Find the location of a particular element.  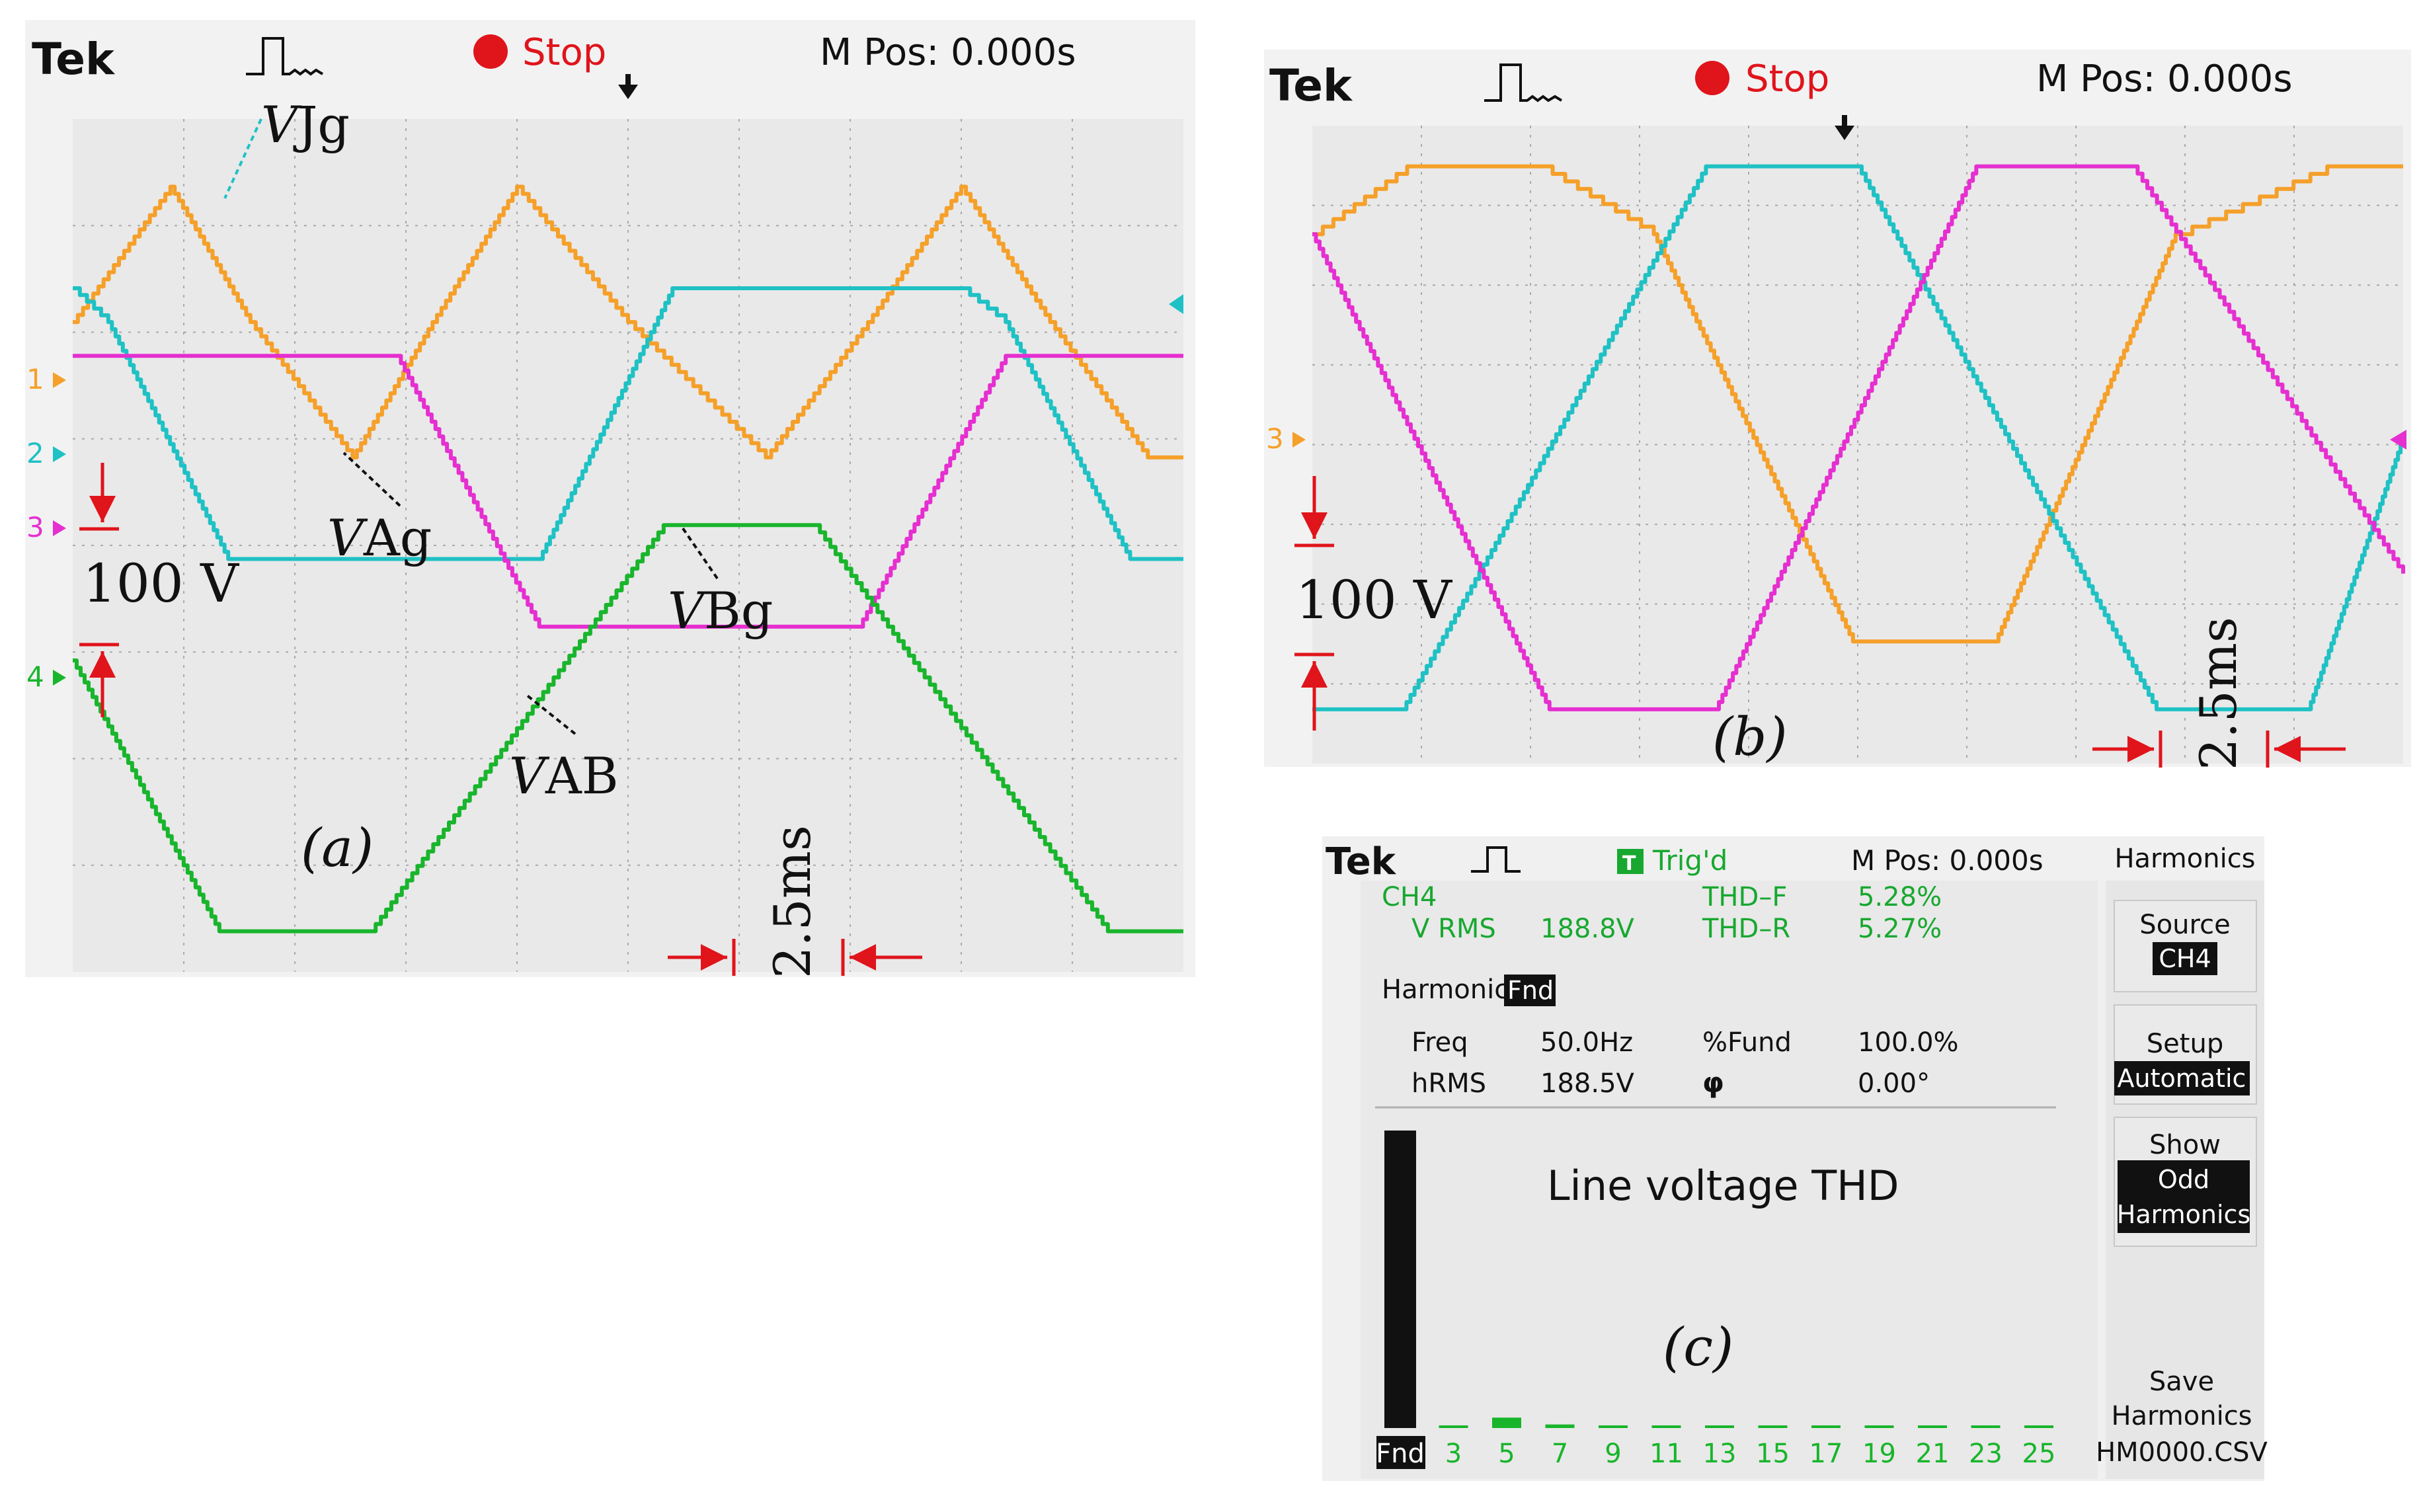

panel-a-vab-label: VAB is located at coordinates (564, 775).